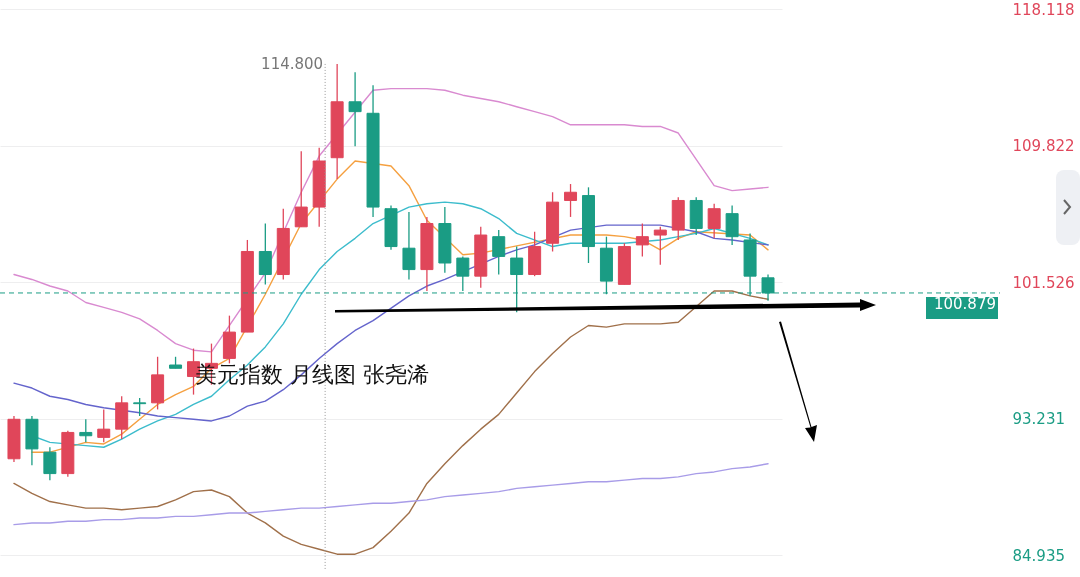 This screenshot has width=1080, height=577. I want to click on y-tick-label: 118.118, so click(1043, 9).